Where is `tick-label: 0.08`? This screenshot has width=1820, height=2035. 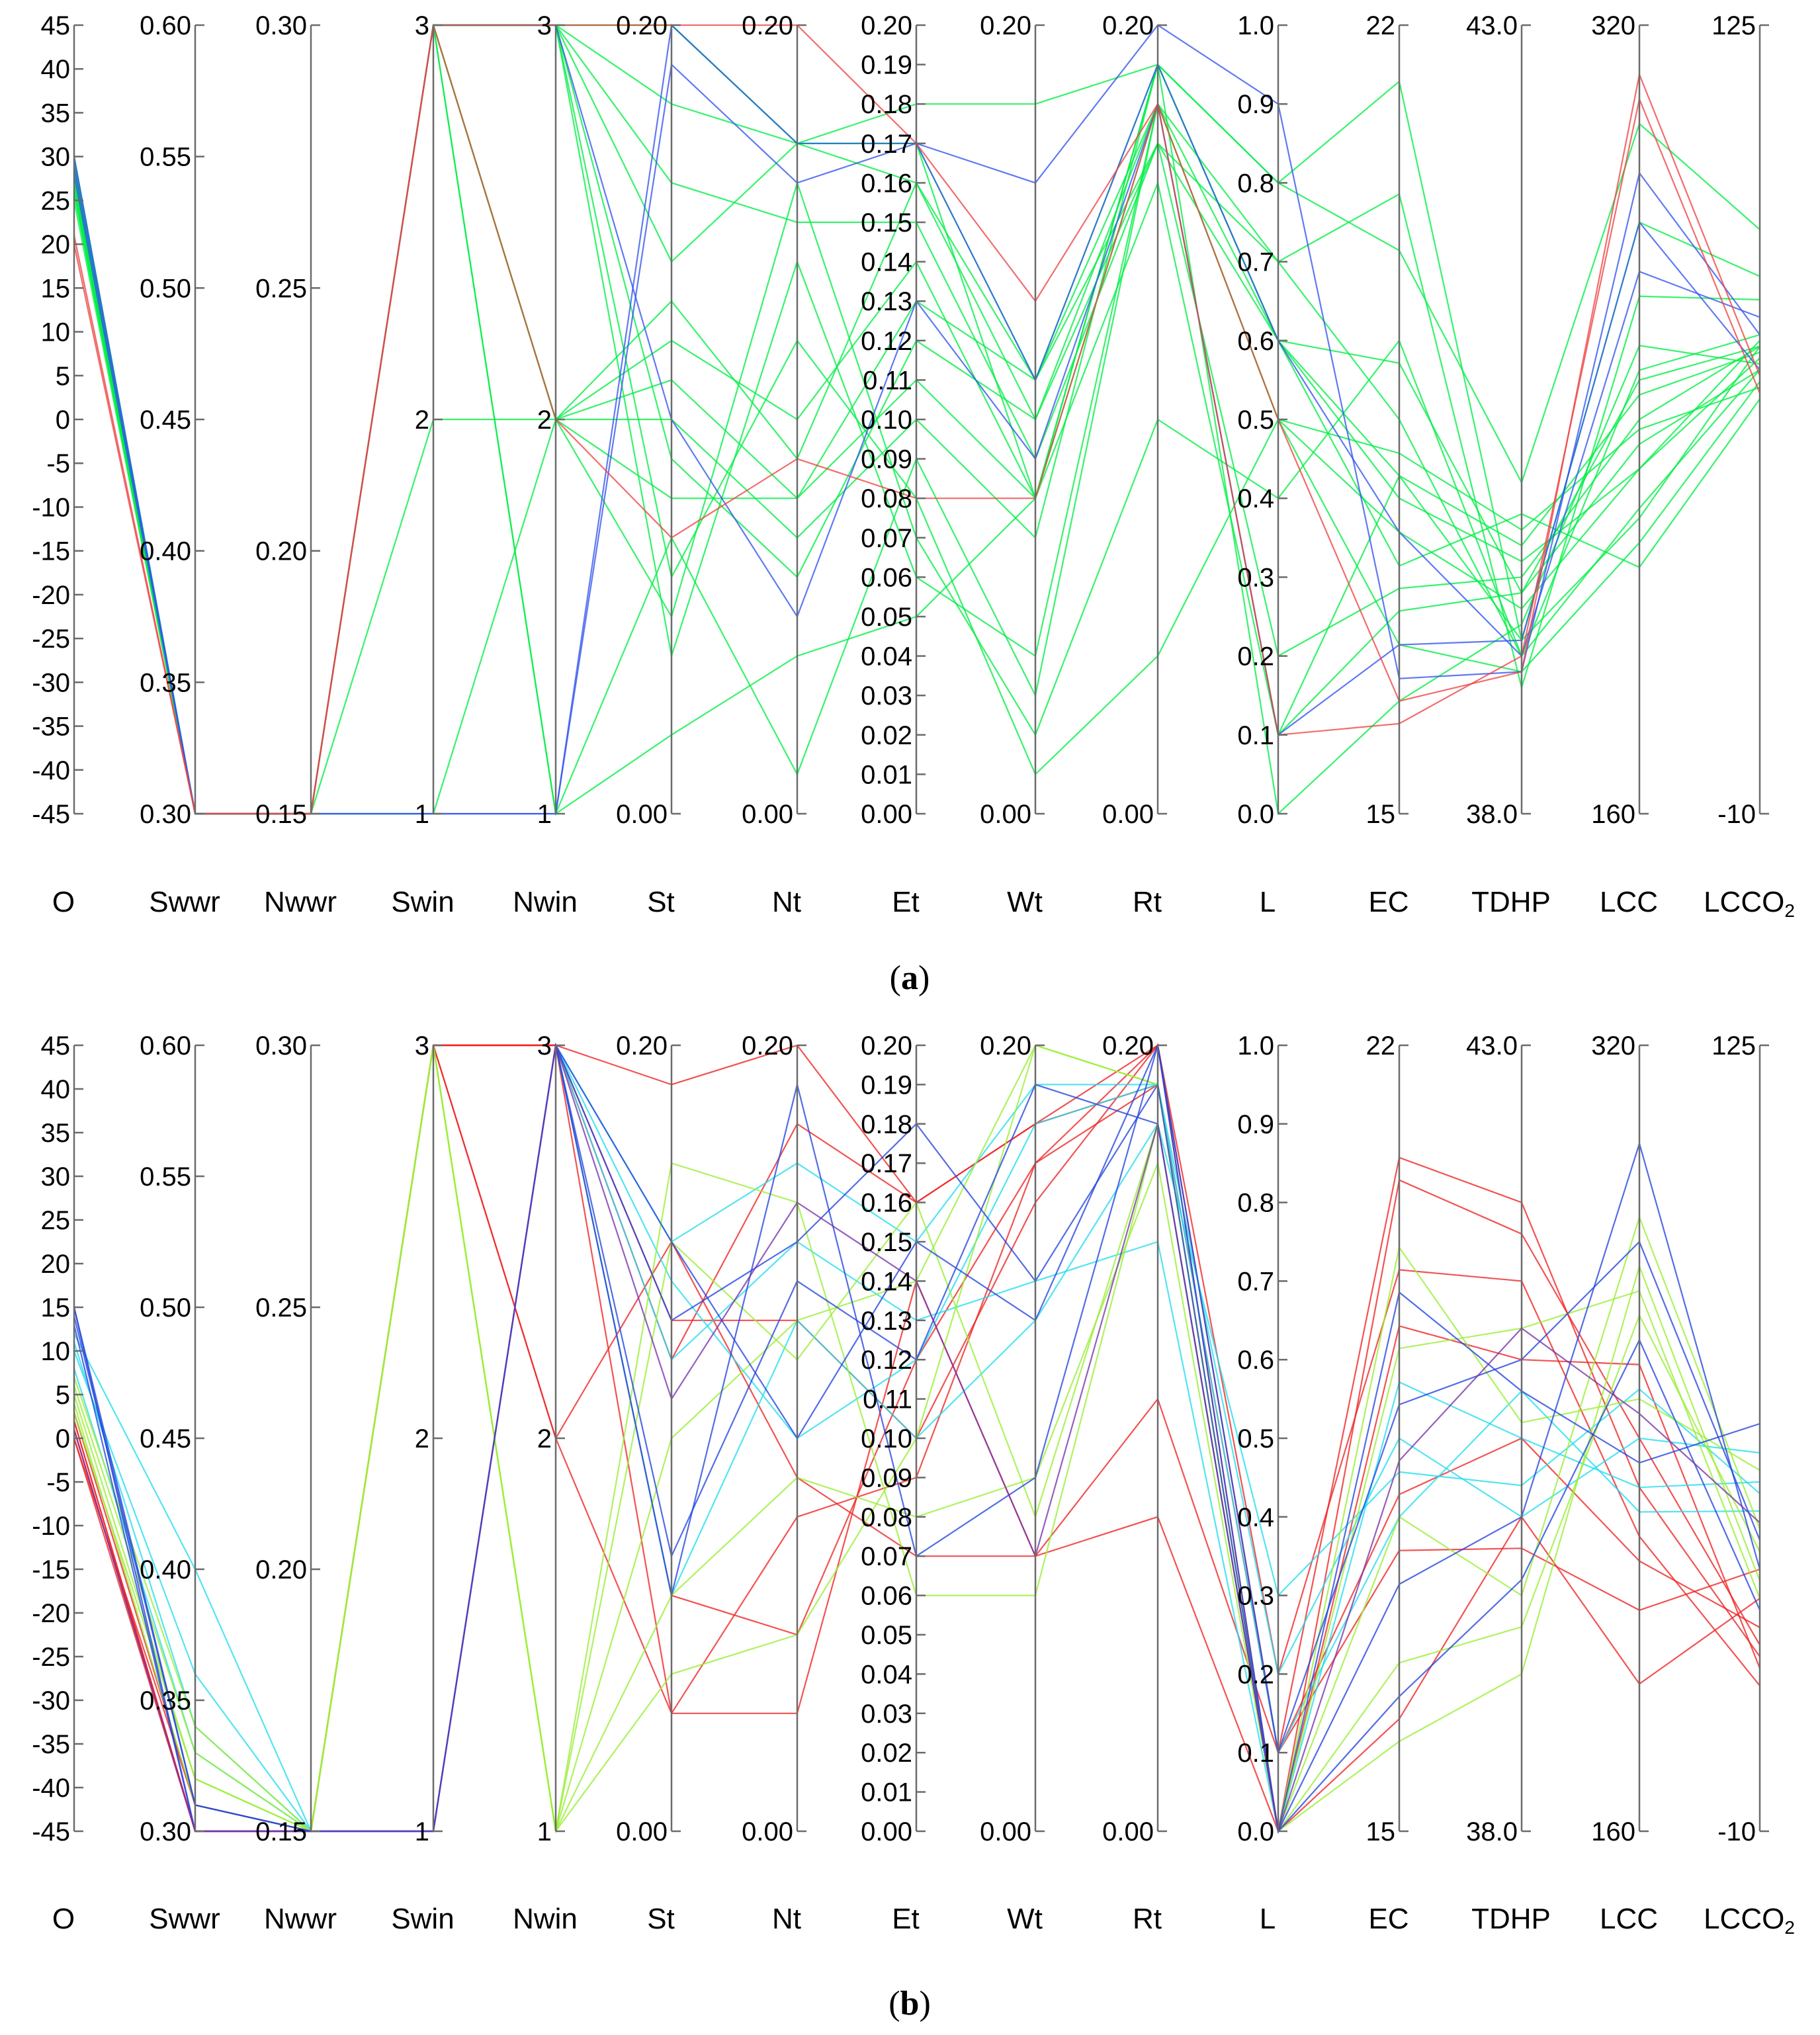
tick-label: 0.08 is located at coordinates (886, 1517).